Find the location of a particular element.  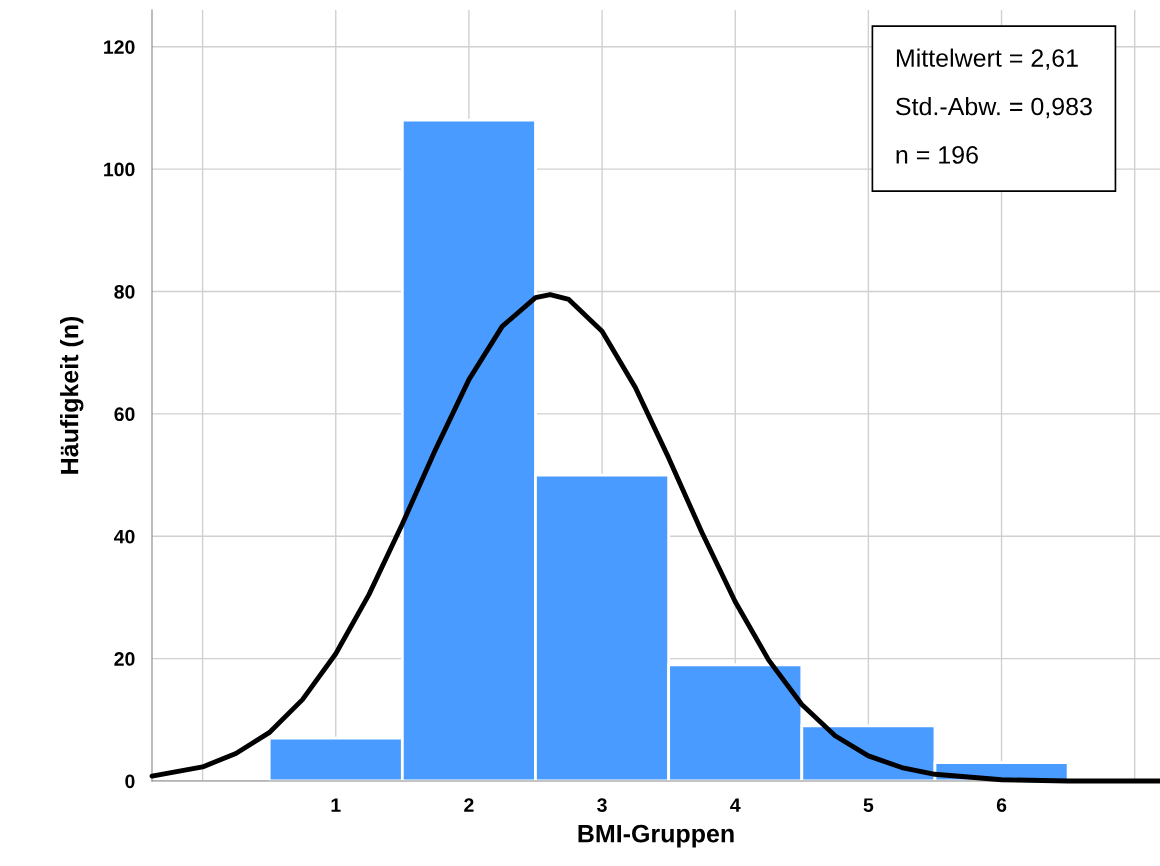

y-tick-label: 80 is located at coordinates (124, 291).